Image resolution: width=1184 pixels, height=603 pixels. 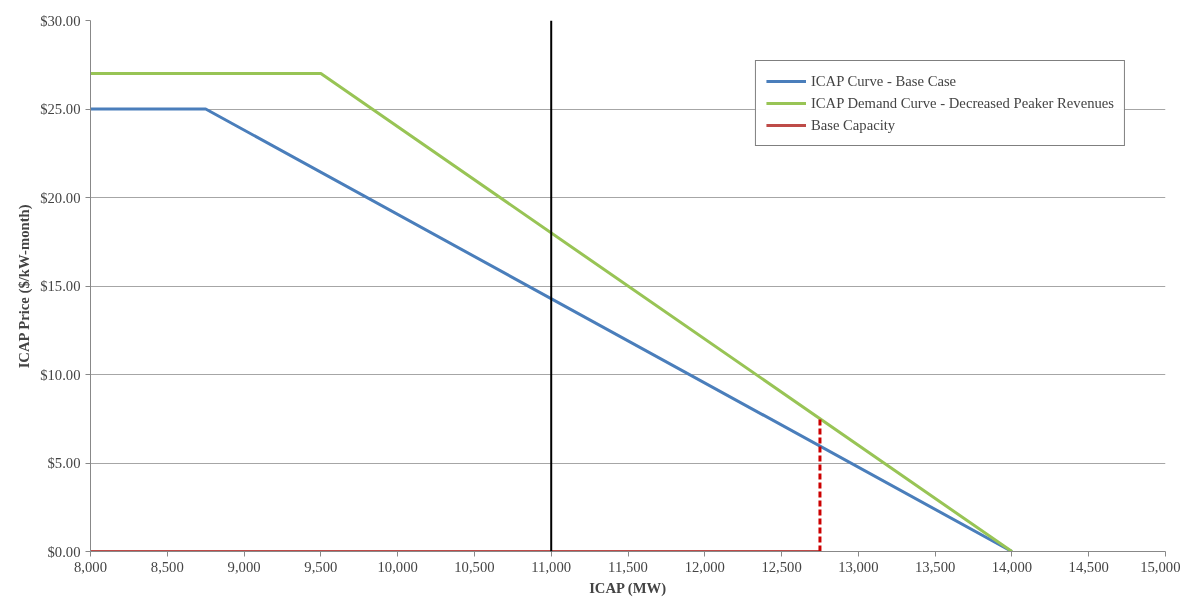 I want to click on x-tick-label: 10,500, so click(x=474, y=566).